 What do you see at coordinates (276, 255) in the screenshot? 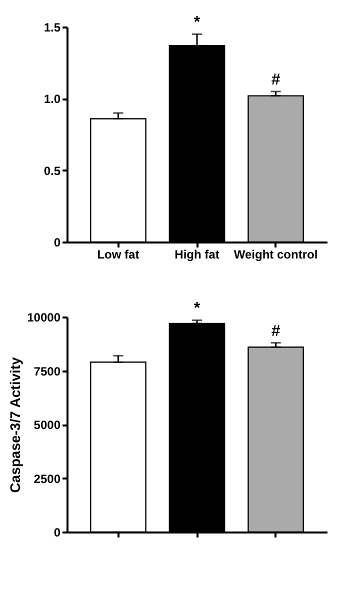
I see `x-tick-label: Weight control` at bounding box center [276, 255].